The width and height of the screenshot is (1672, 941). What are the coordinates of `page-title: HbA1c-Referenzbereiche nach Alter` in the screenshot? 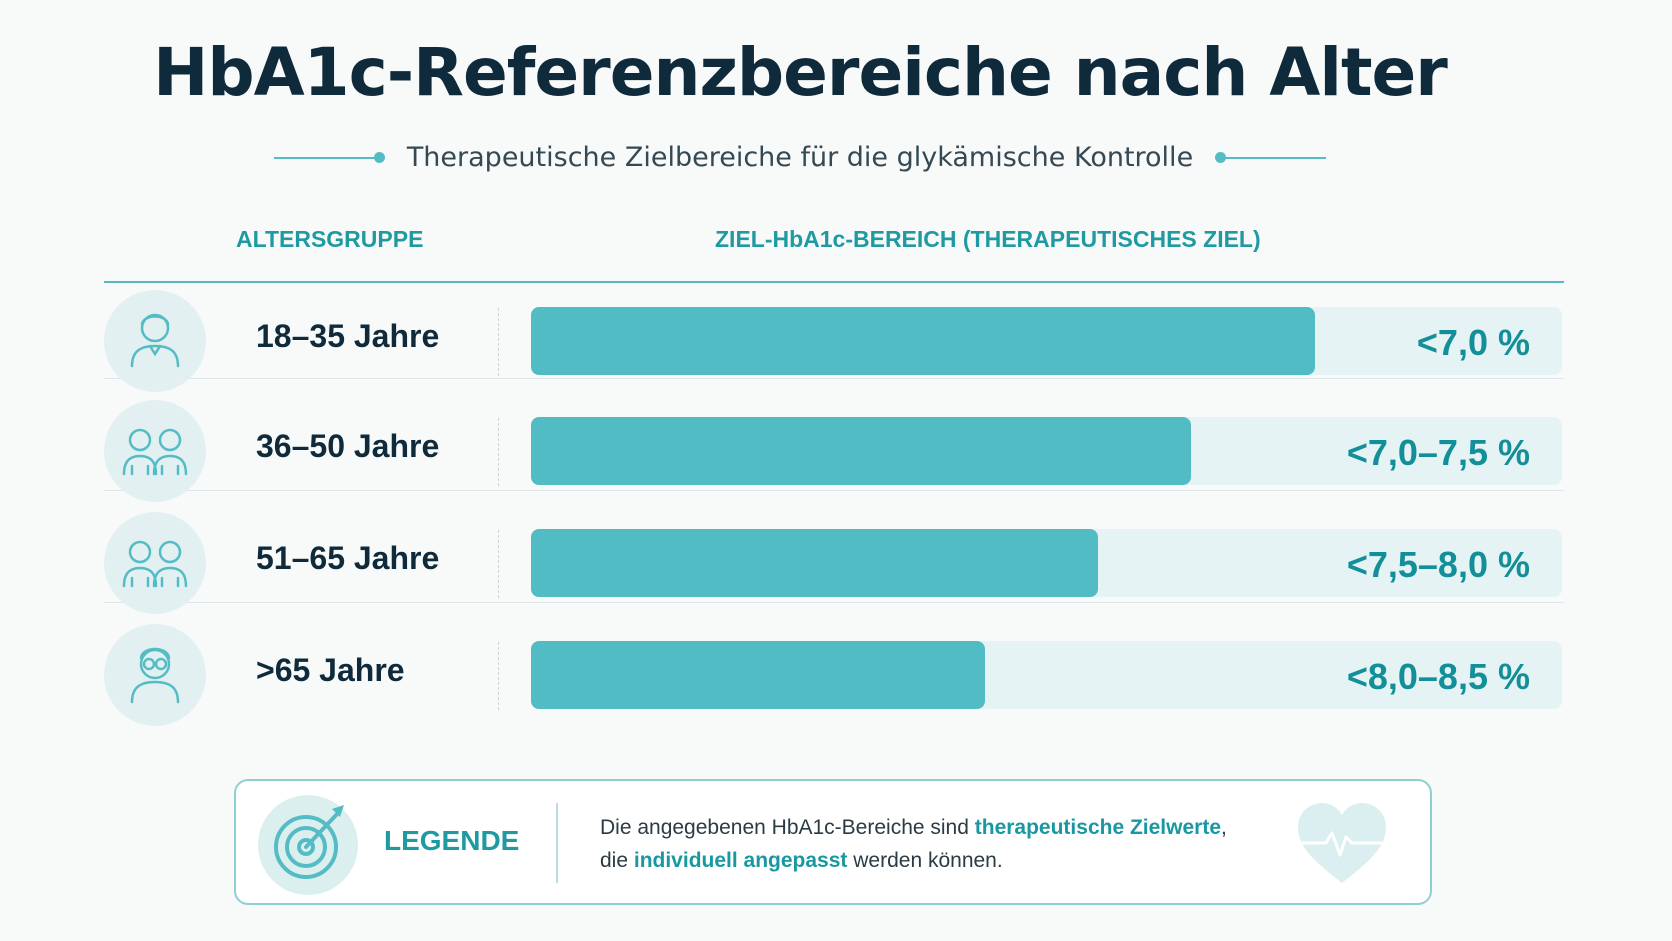 It's located at (800, 72).